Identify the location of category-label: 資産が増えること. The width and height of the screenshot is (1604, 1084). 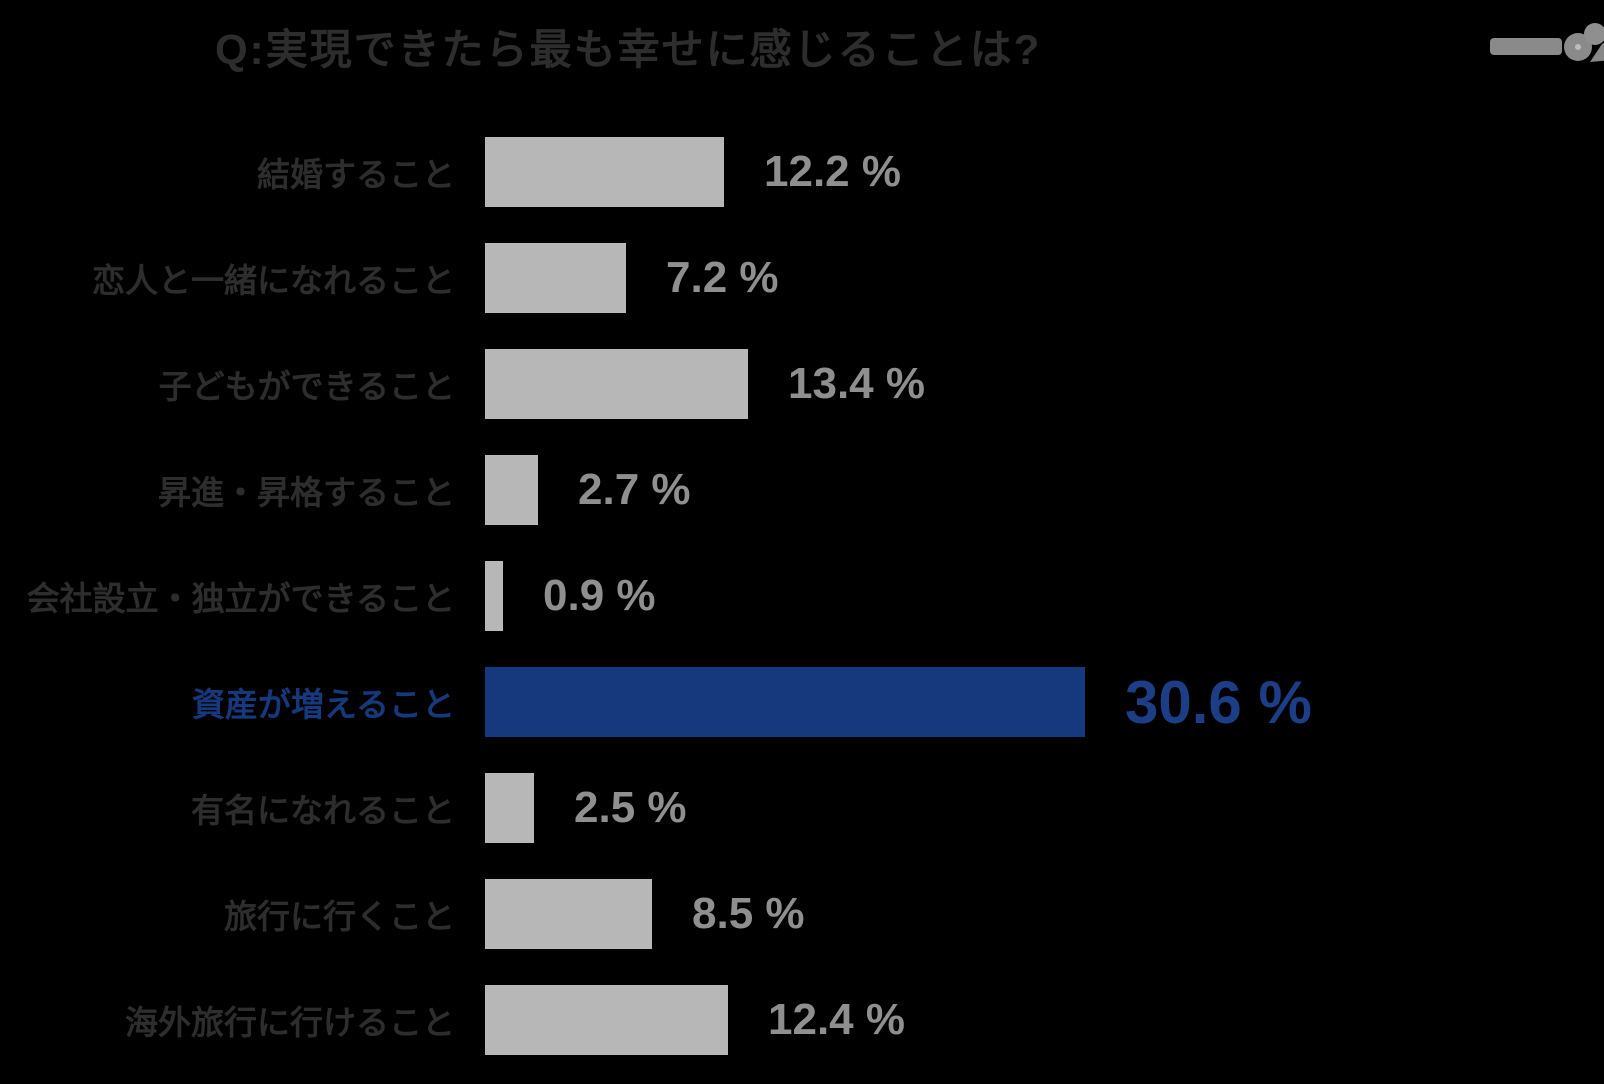
(323, 704).